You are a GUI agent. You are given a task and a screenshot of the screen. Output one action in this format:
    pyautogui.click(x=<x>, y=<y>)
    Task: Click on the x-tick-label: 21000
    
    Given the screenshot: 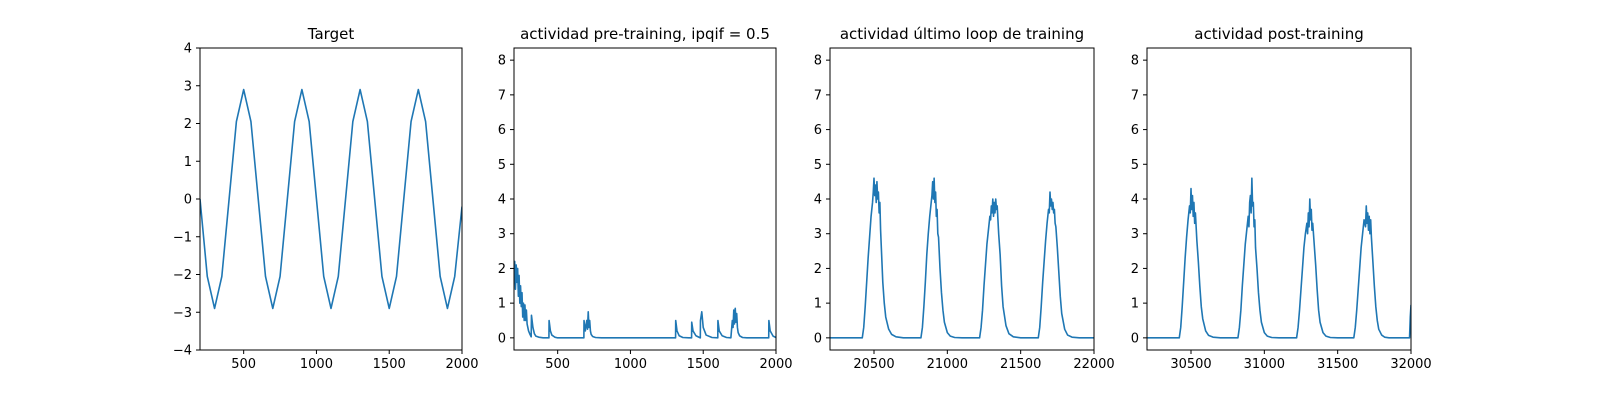 What is the action you would take?
    pyautogui.click(x=947, y=364)
    